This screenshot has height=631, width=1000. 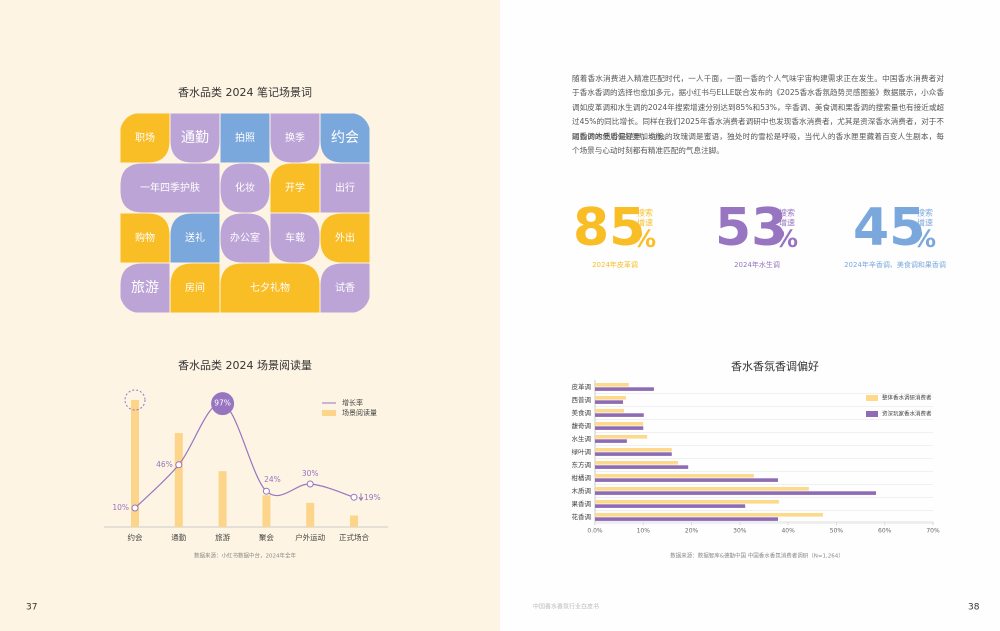 I want to click on x-tick-label: 20%, so click(x=692, y=531).